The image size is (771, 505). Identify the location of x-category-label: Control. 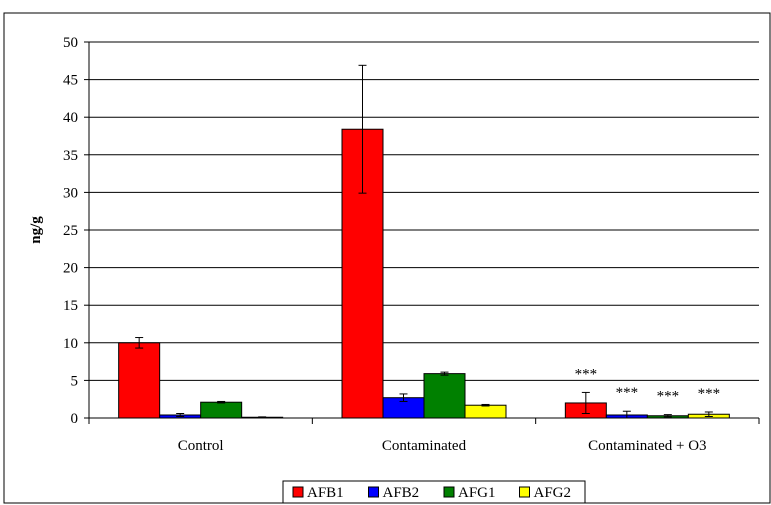
(201, 446).